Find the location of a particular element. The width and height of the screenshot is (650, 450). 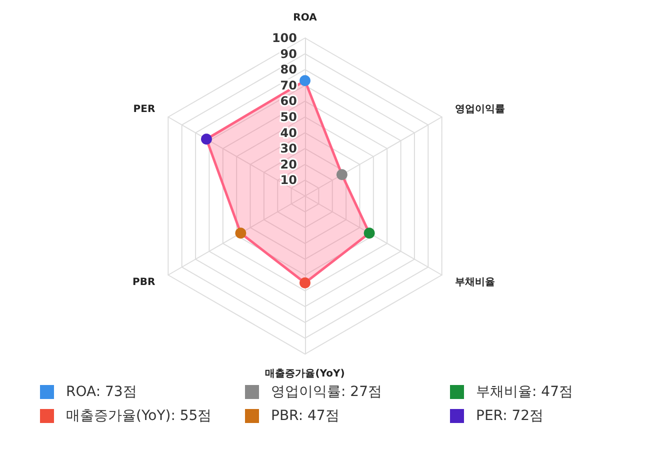

y-tick-label: 80 is located at coordinates (288, 69).